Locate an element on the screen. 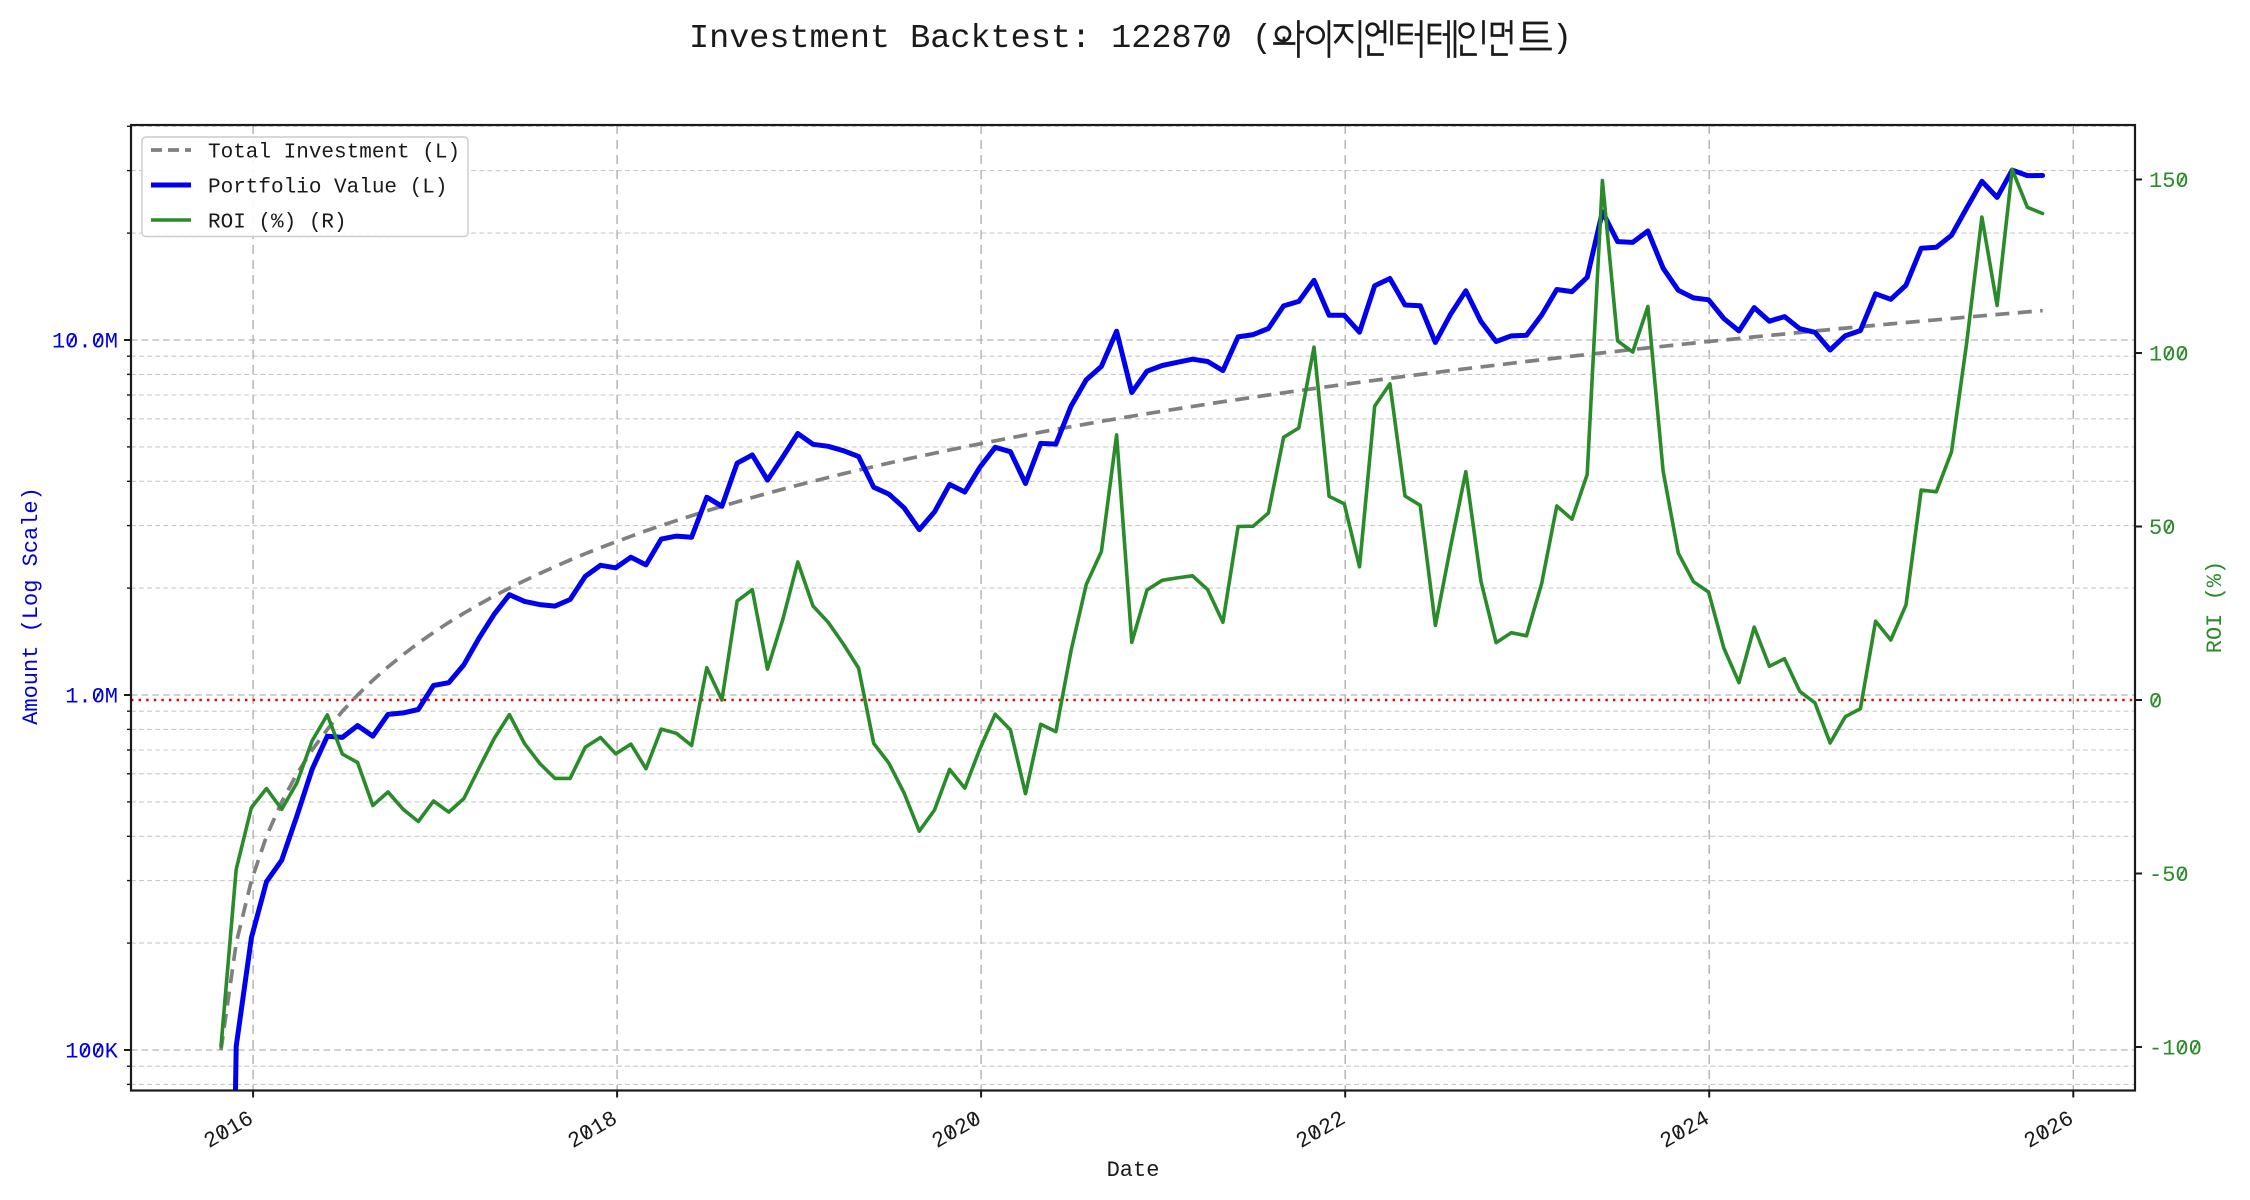 The width and height of the screenshot is (2250, 1200). svg-text: 0 is located at coordinates (2155, 702).